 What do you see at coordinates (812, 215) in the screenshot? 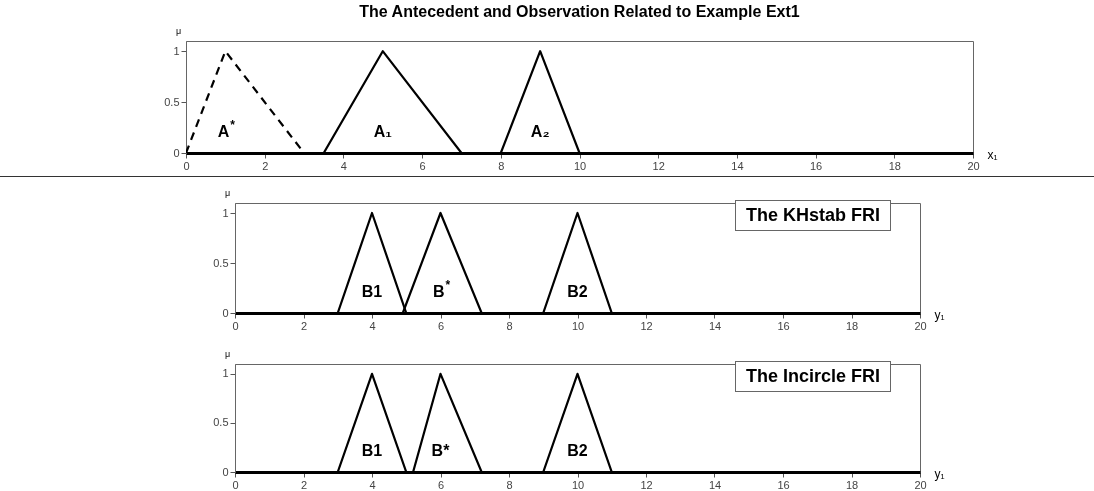
I see `annotation: The KHstab FRI` at bounding box center [812, 215].